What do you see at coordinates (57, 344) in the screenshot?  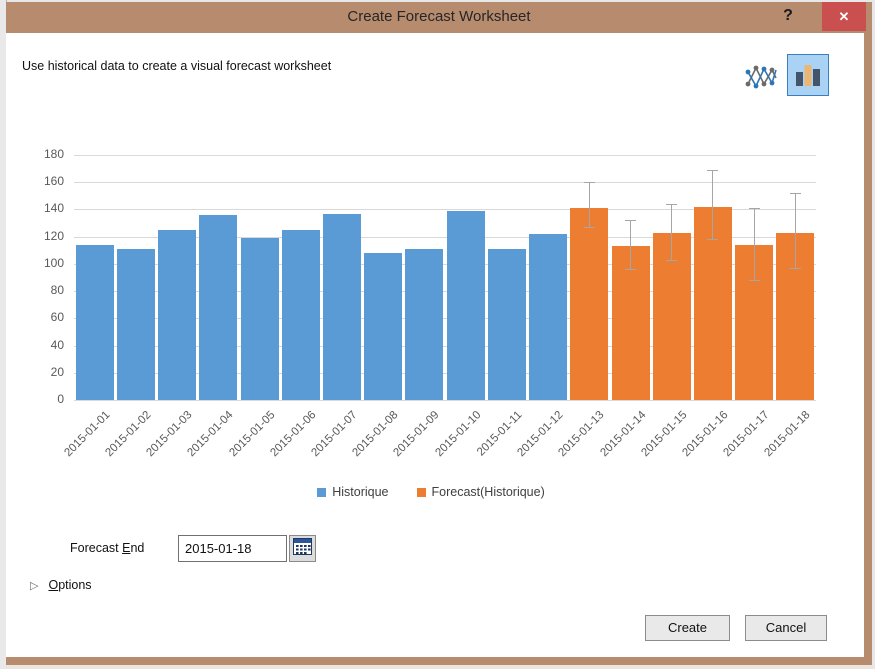 I see `y-axis-tick-label: 40` at bounding box center [57, 344].